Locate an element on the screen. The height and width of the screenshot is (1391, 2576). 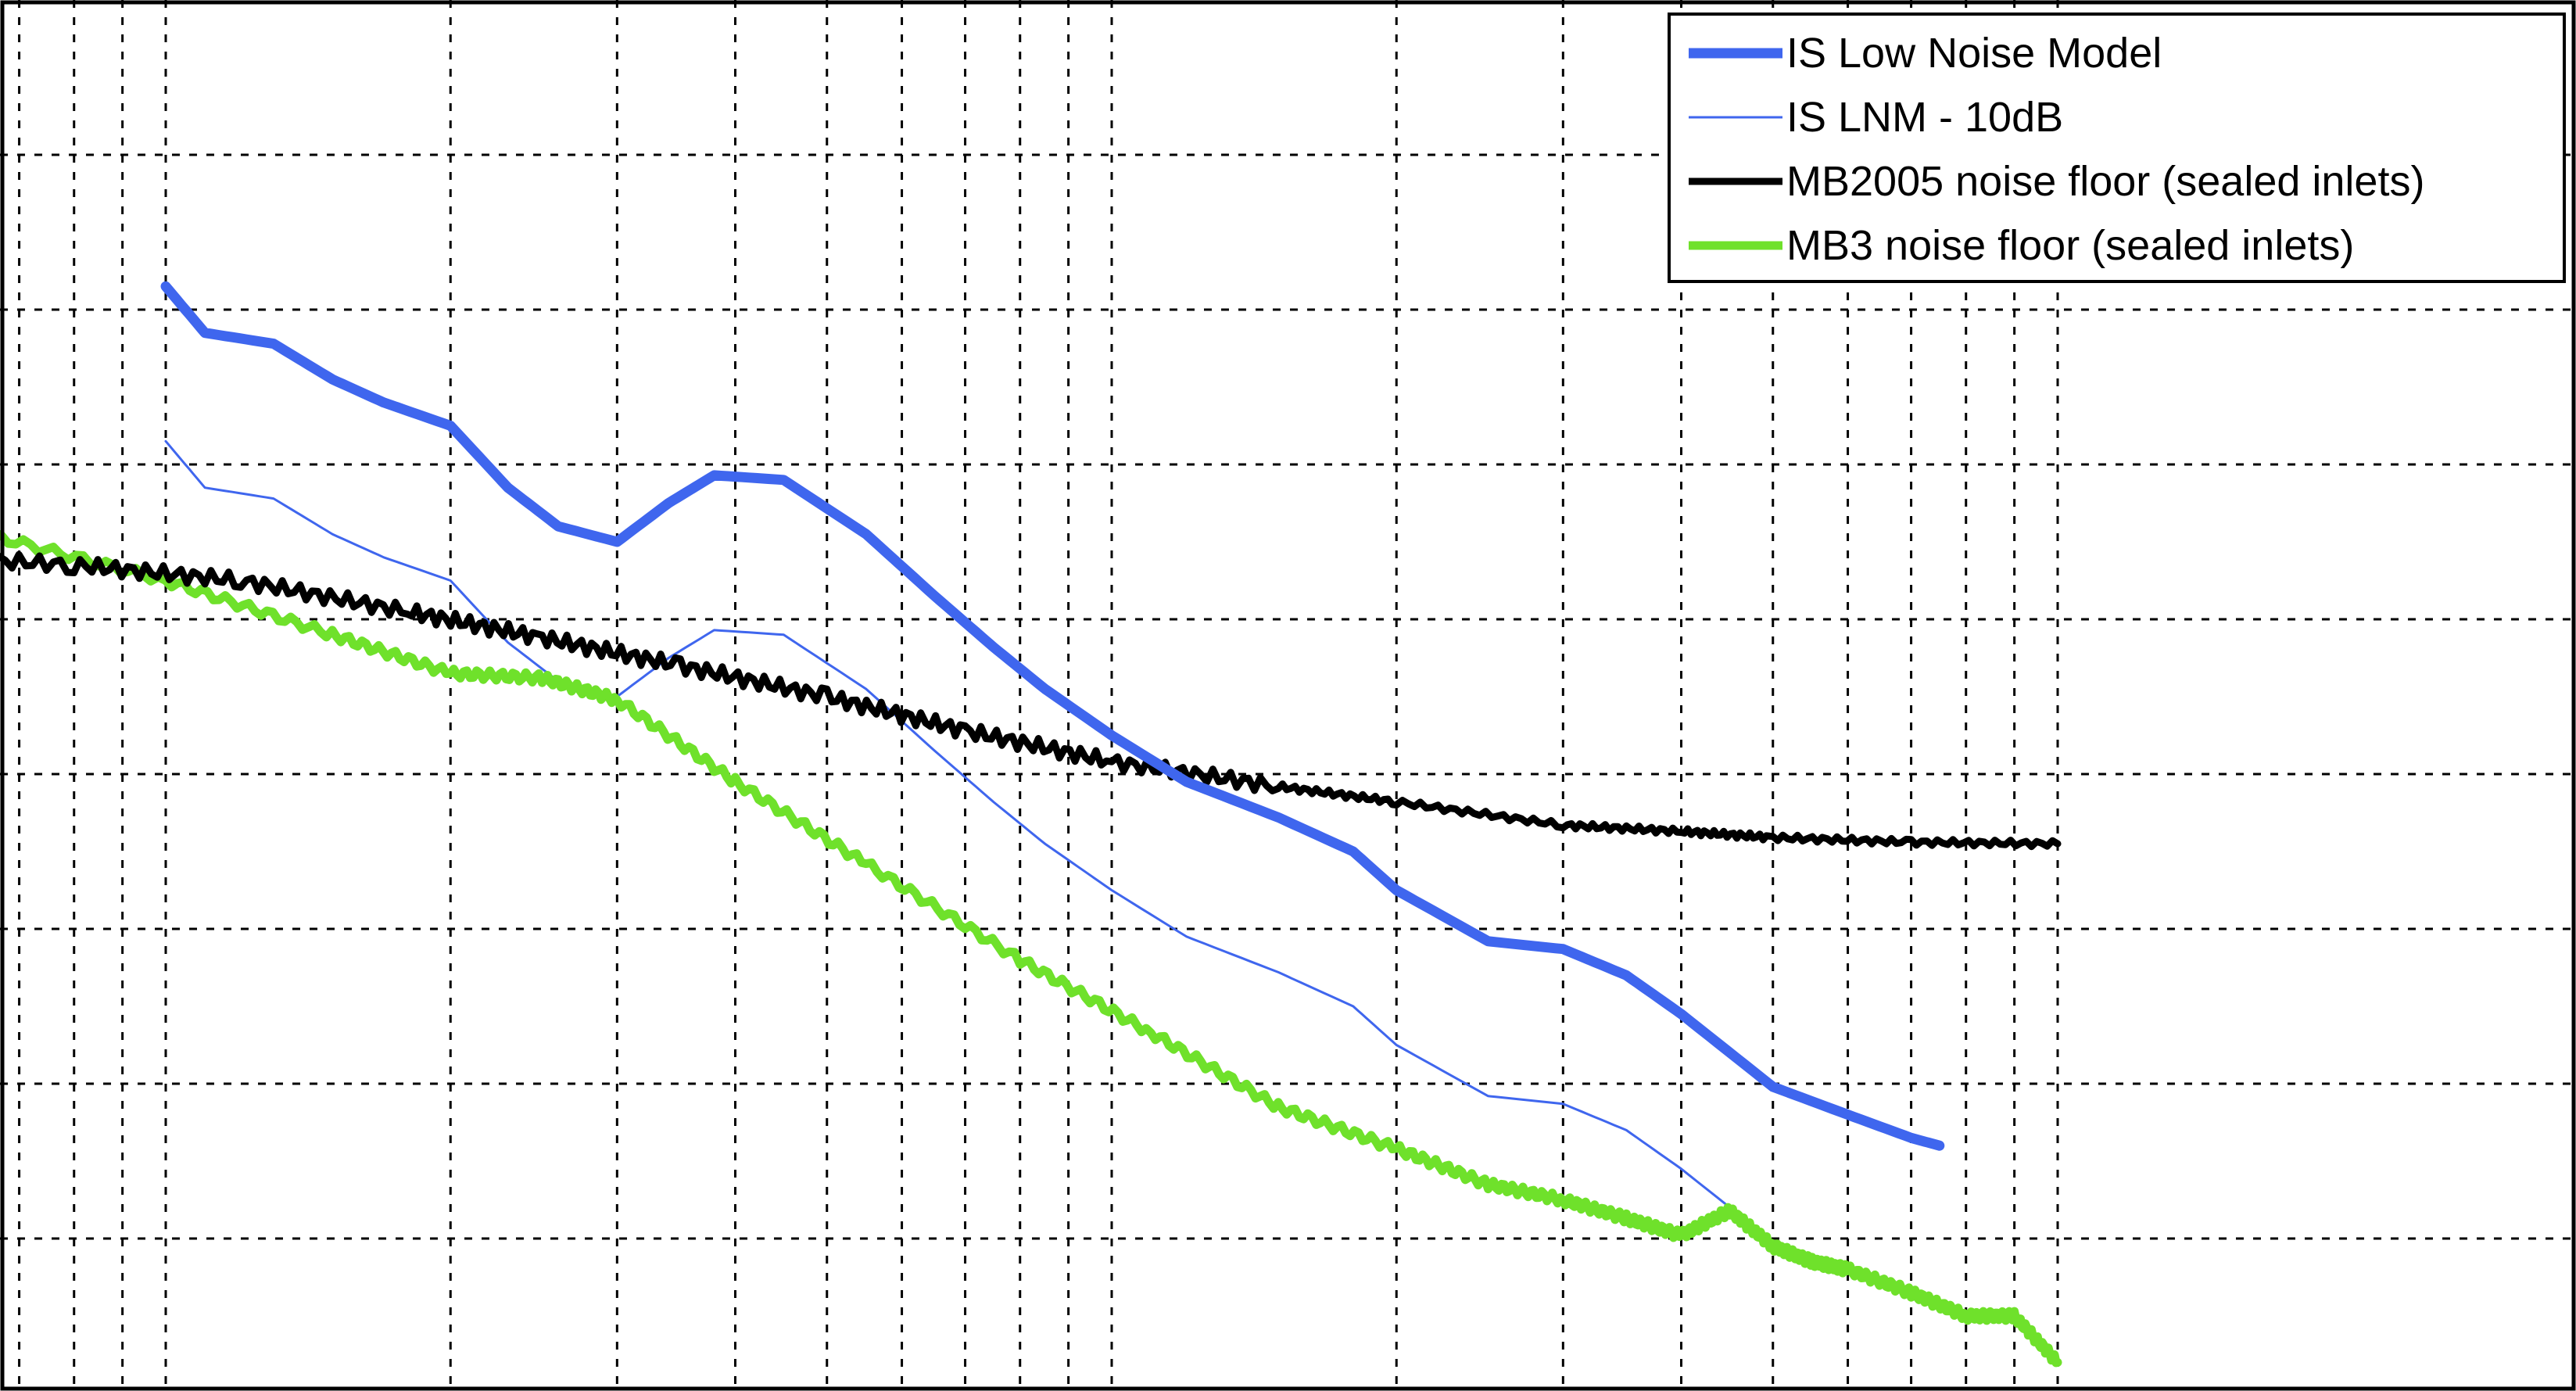
legend-label-is-lnm-10db: IS LNM - 10dB is located at coordinates (1924, 118).